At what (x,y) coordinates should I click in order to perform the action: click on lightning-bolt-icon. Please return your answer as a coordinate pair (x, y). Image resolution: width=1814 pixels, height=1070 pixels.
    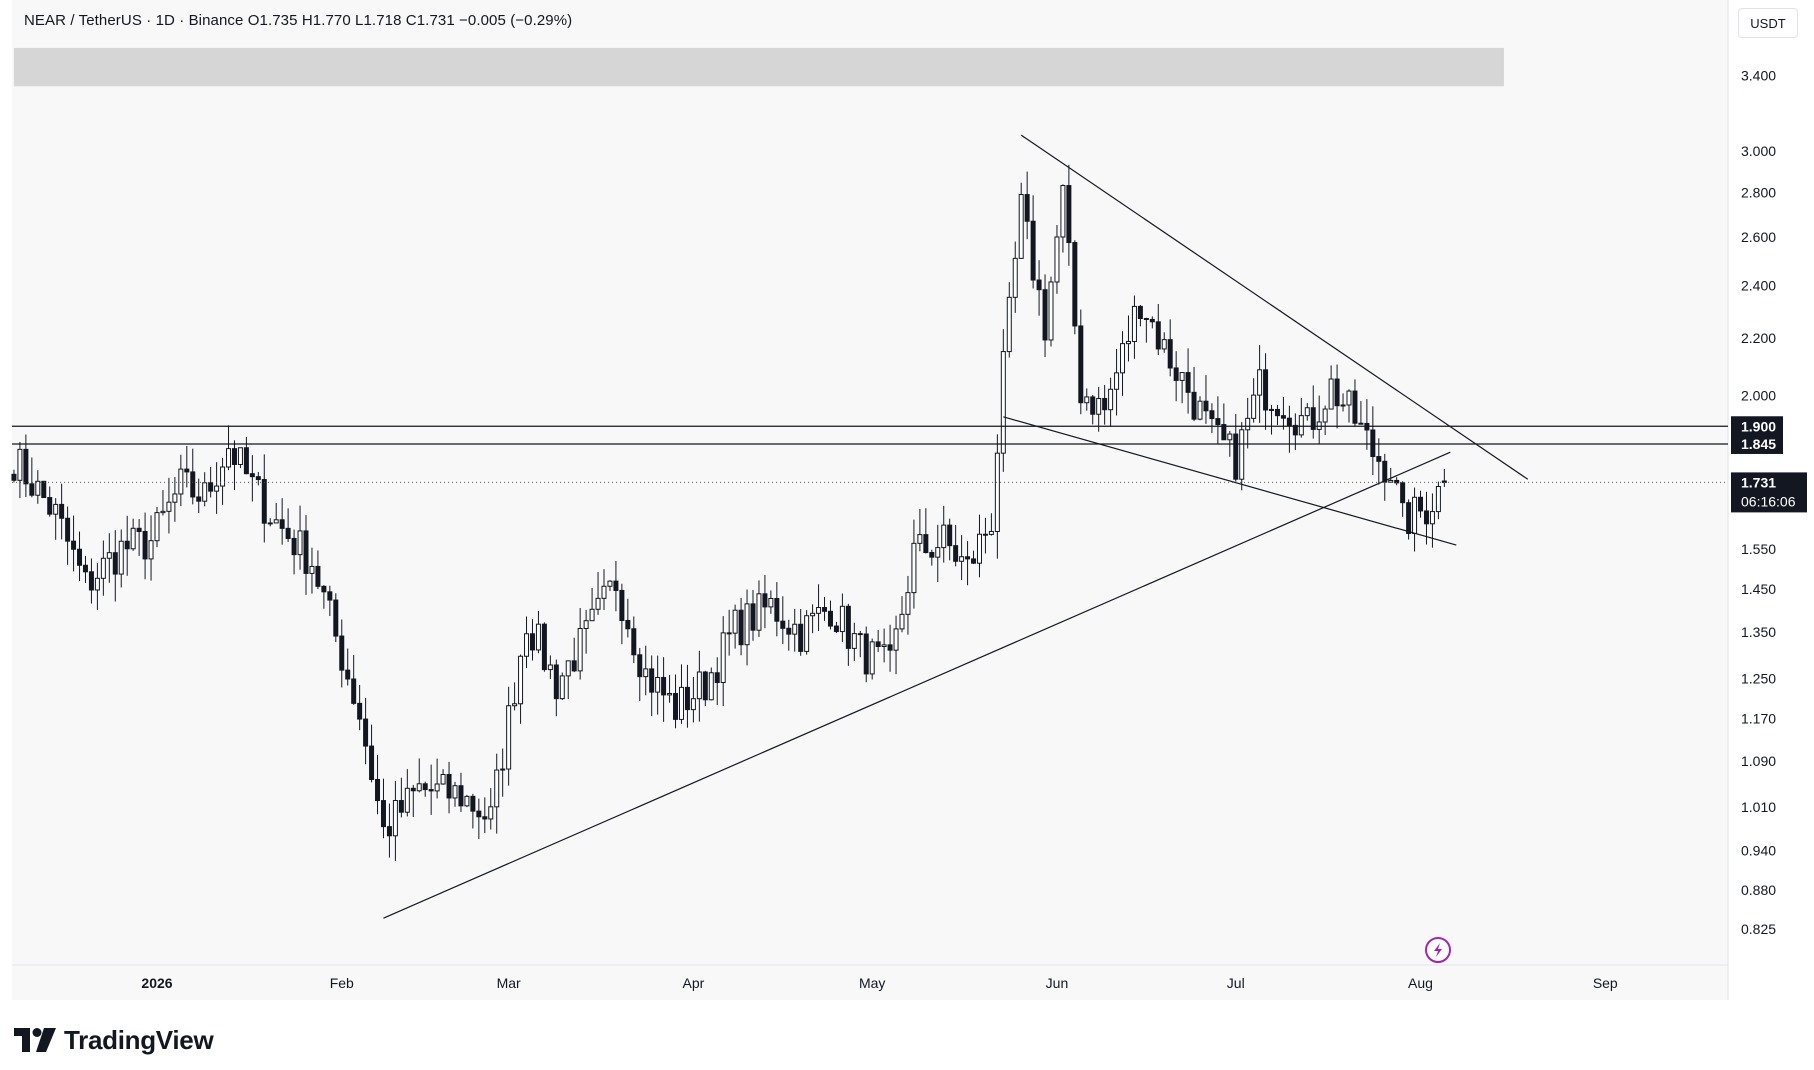
    Looking at the image, I should click on (1438, 950).